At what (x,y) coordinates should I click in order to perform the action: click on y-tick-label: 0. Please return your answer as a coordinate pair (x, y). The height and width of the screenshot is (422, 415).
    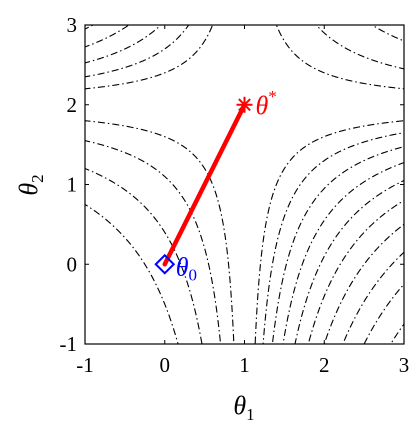
    Looking at the image, I should click on (72, 264).